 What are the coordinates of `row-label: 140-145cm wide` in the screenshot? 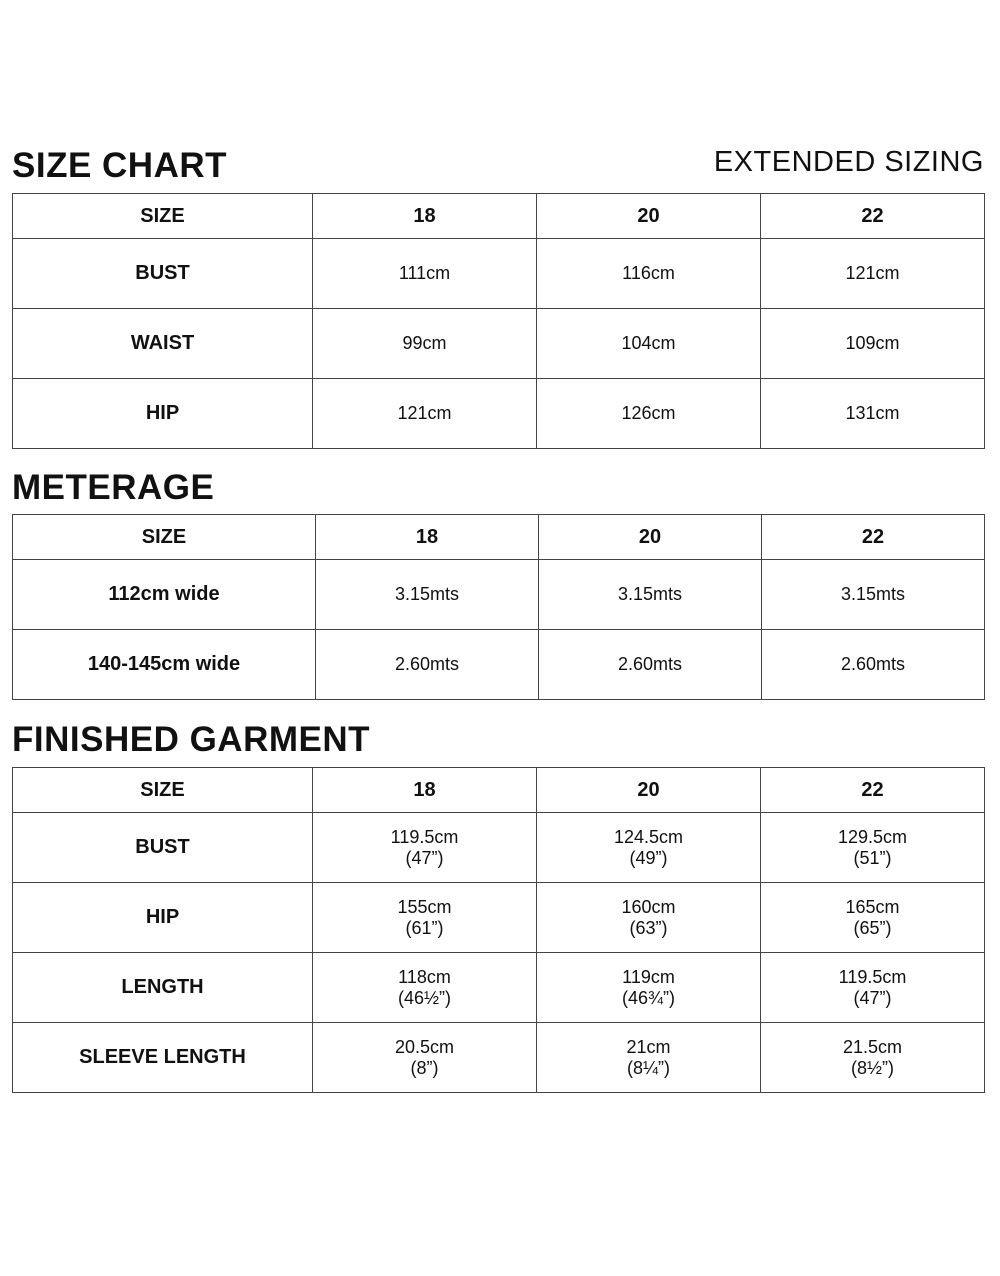 It's located at (164, 664).